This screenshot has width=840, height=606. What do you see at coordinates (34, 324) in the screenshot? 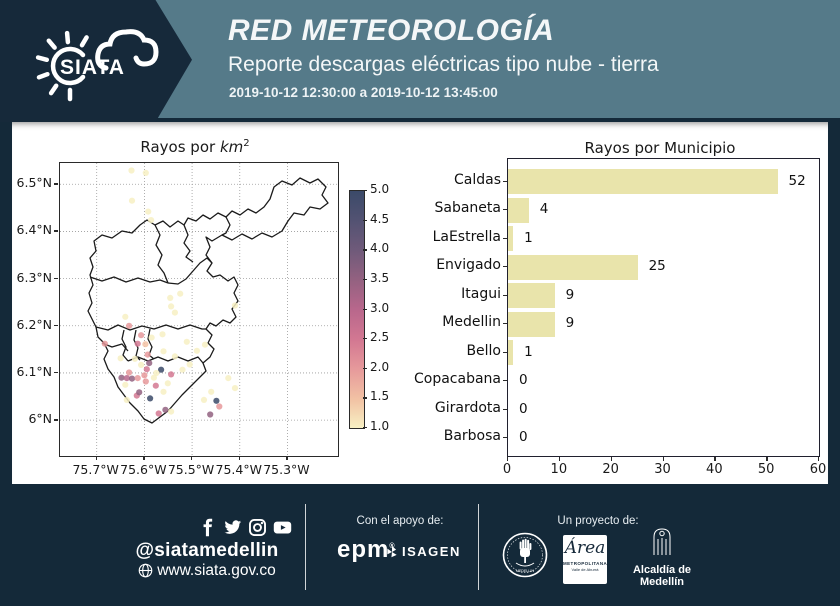
I see `y-tick-label: 6.2°N` at bounding box center [34, 324].